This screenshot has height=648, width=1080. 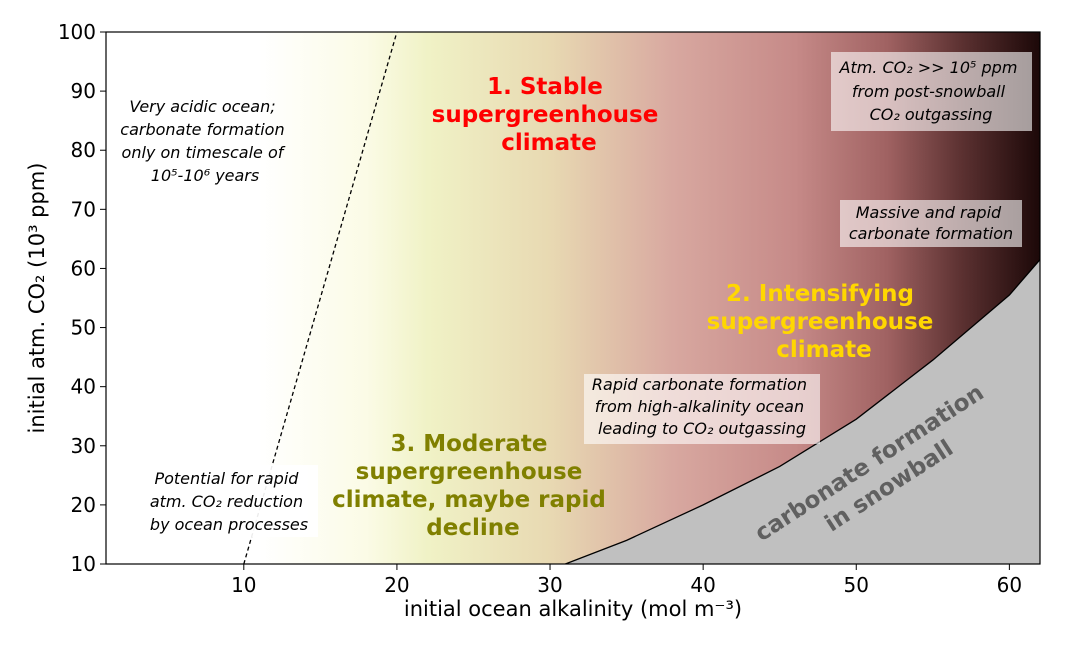 I want to click on x-axis: 10 20 30 40 50 60, so click(x=626, y=580).